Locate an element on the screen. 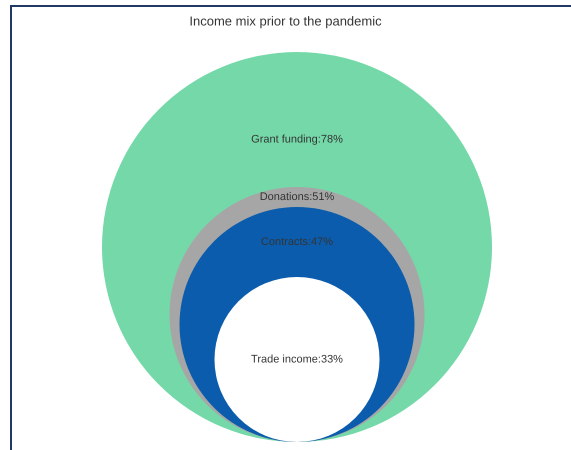 The height and width of the screenshot is (450, 571). data-label: Contracts:47% is located at coordinates (297, 242).